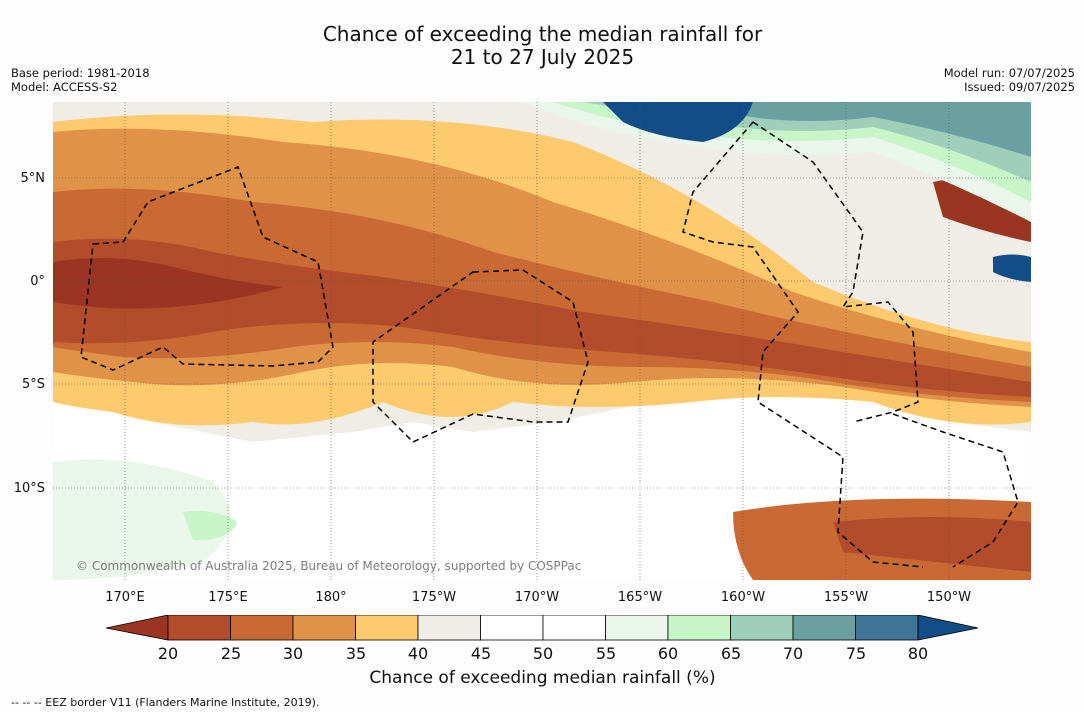 The height and width of the screenshot is (713, 1085). What do you see at coordinates (856, 653) in the screenshot?
I see `colorbar-tick: 75` at bounding box center [856, 653].